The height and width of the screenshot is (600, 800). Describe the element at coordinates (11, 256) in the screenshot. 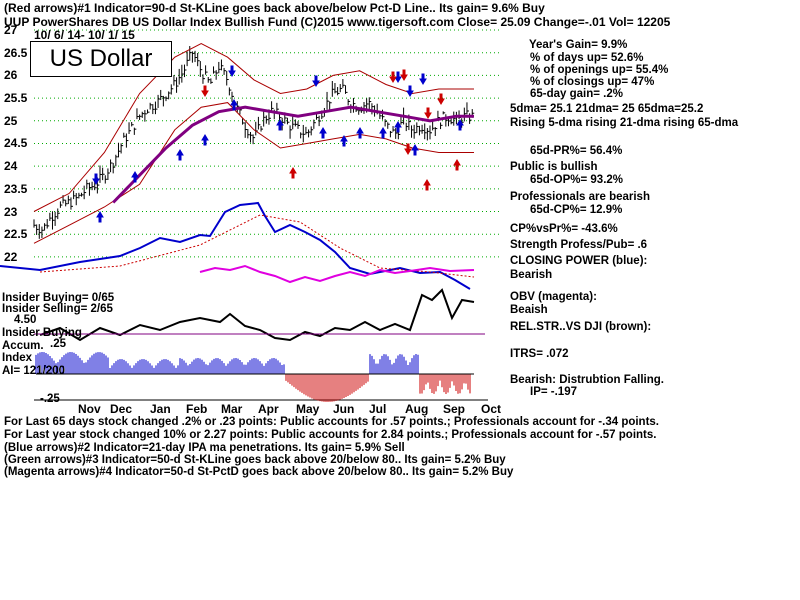

I see `y-tick-label: 22` at that location.